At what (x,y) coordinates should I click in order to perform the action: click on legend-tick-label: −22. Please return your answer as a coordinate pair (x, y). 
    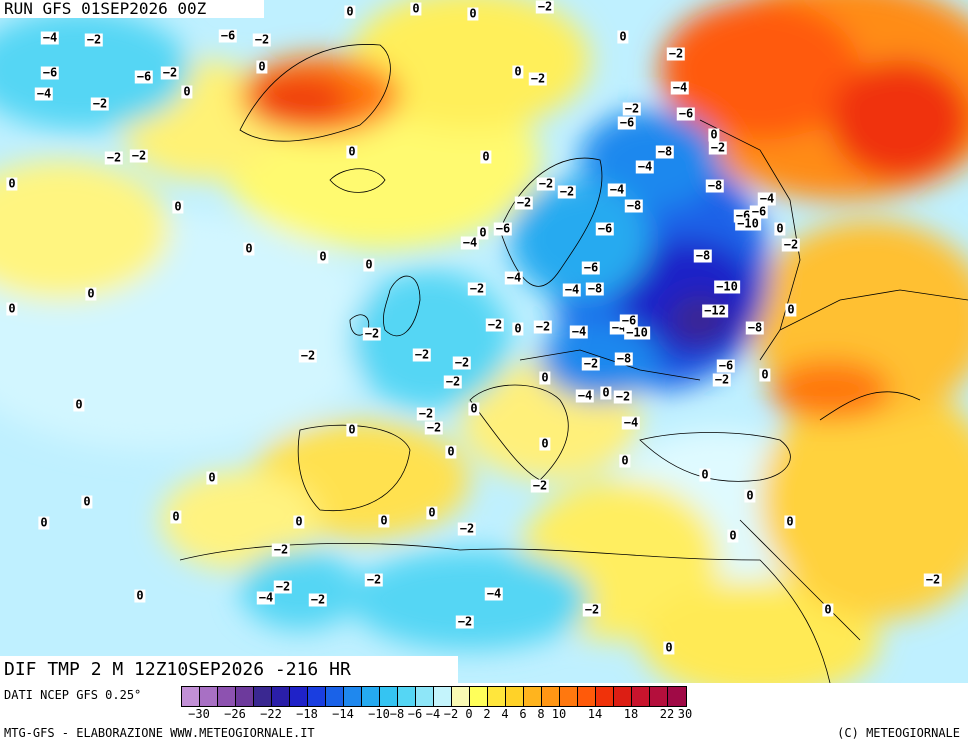
    Looking at the image, I should click on (271, 714).